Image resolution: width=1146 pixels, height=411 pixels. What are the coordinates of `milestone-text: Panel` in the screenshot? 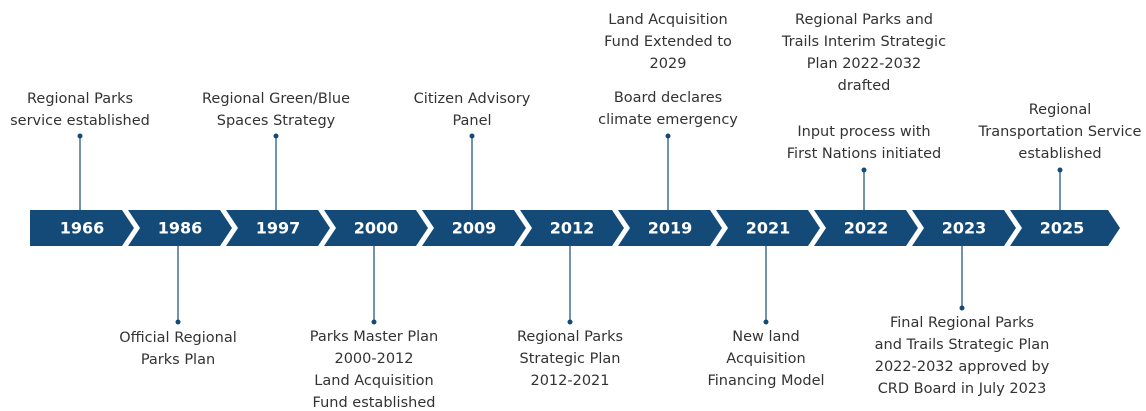 It's located at (471, 121).